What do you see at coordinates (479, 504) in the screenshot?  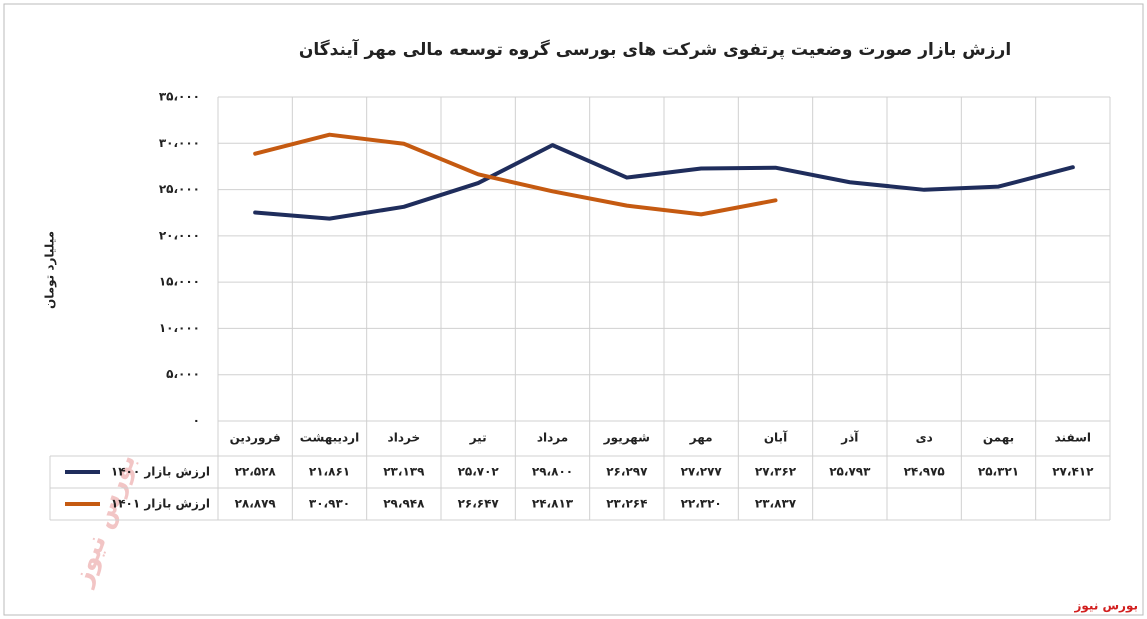 I see `data-label: ۲۶،۶۴۷` at bounding box center [479, 504].